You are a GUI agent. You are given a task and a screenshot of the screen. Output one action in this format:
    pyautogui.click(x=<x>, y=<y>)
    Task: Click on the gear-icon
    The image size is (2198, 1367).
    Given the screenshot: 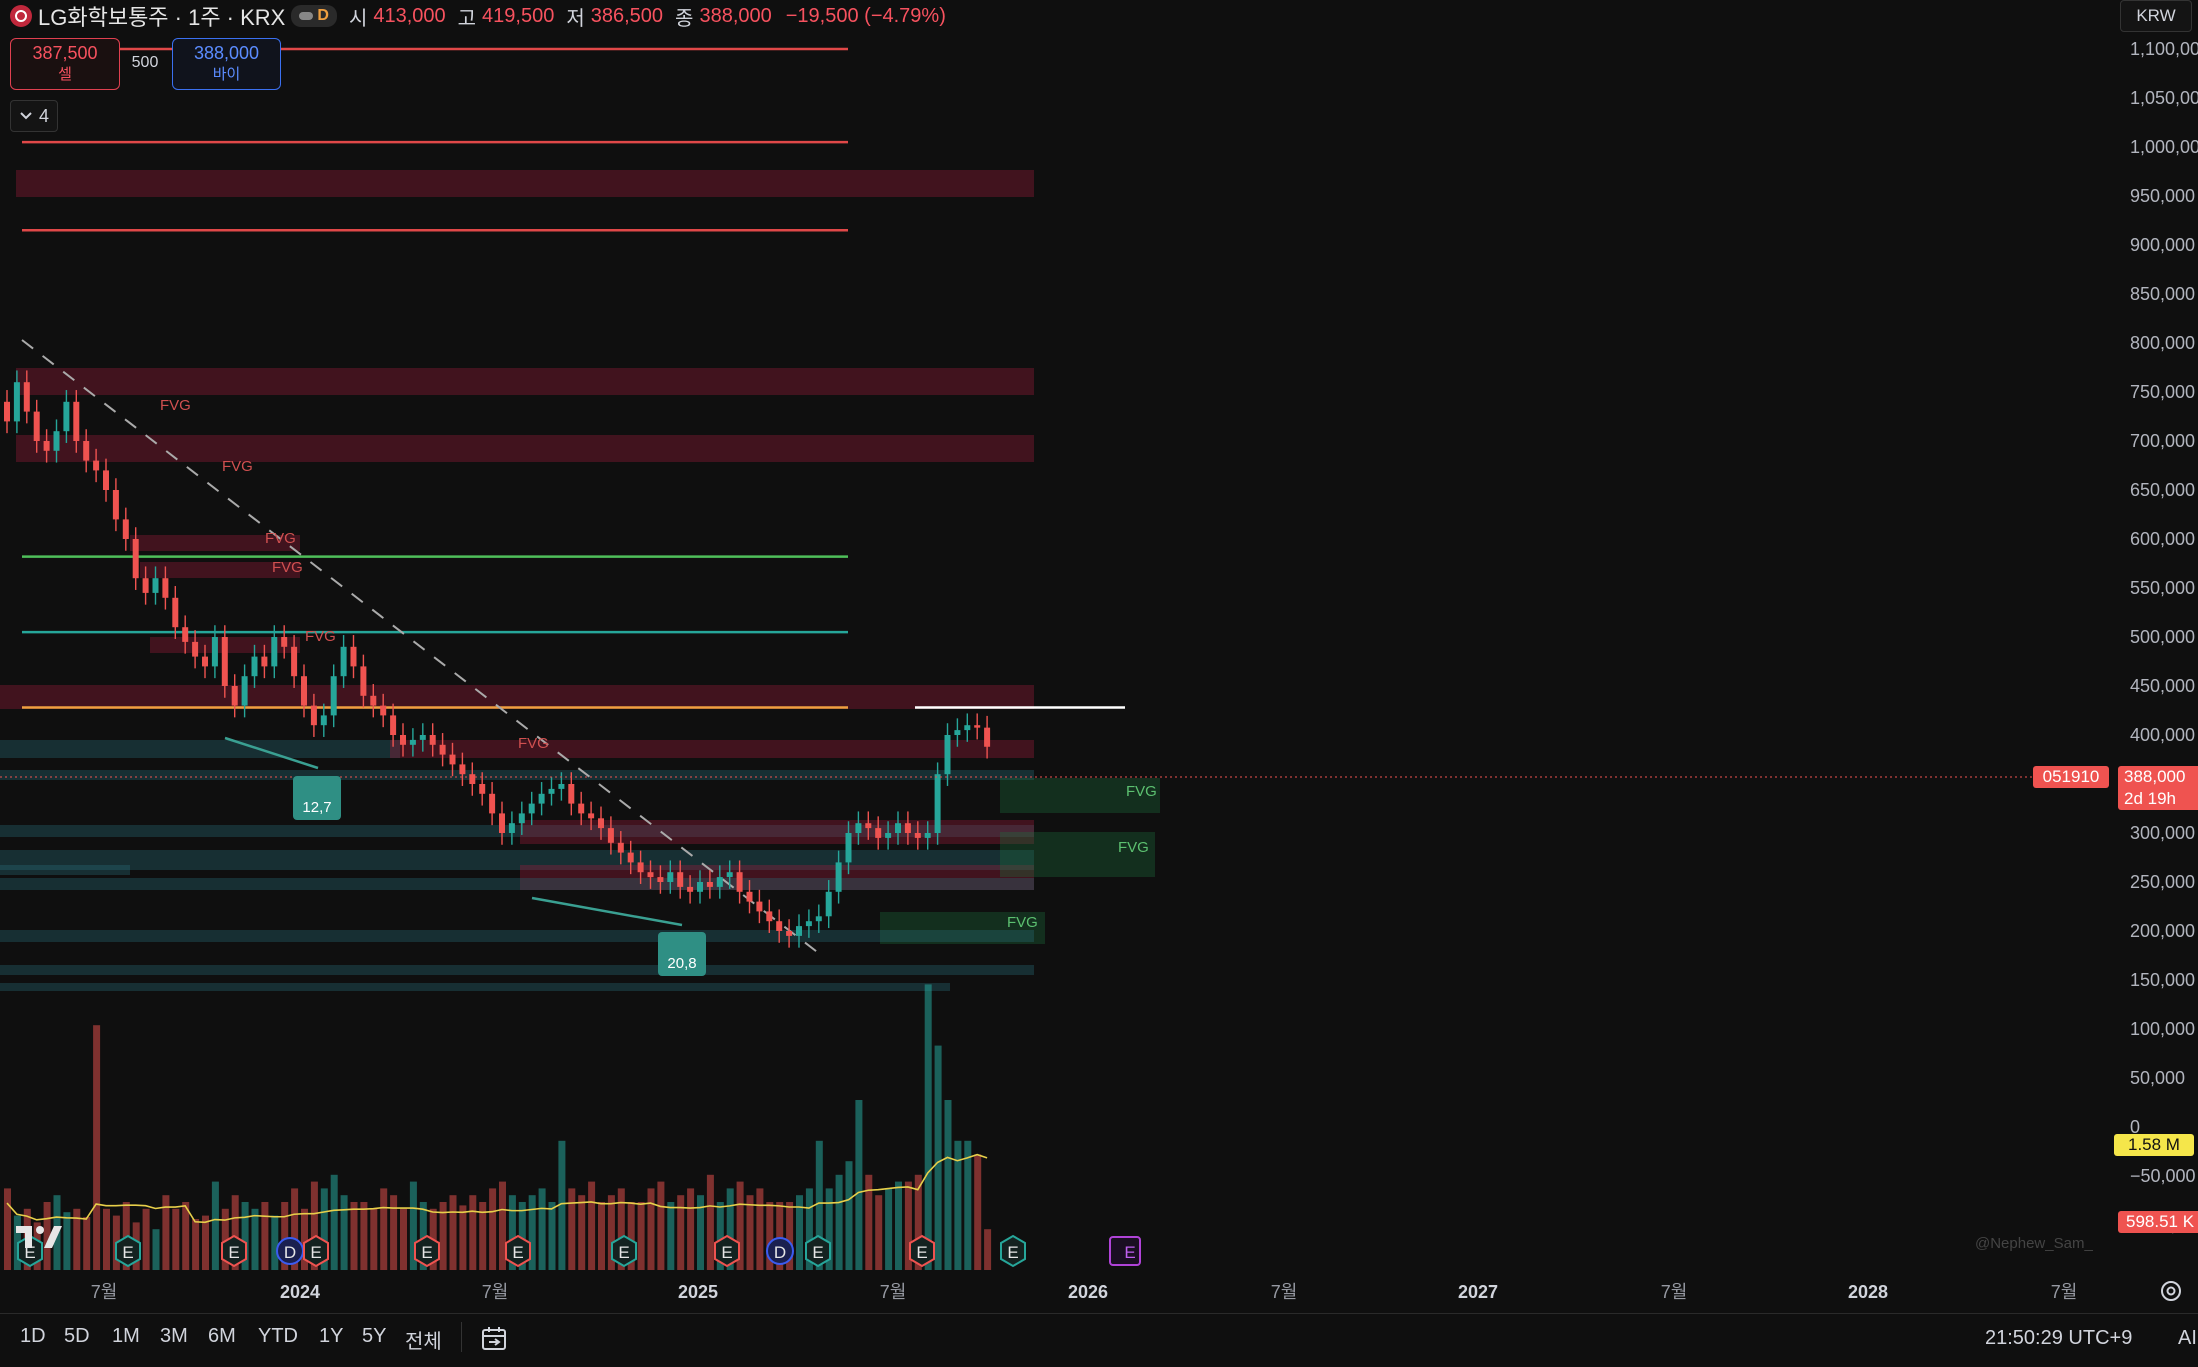 What is the action you would take?
    pyautogui.click(x=2171, y=1291)
    